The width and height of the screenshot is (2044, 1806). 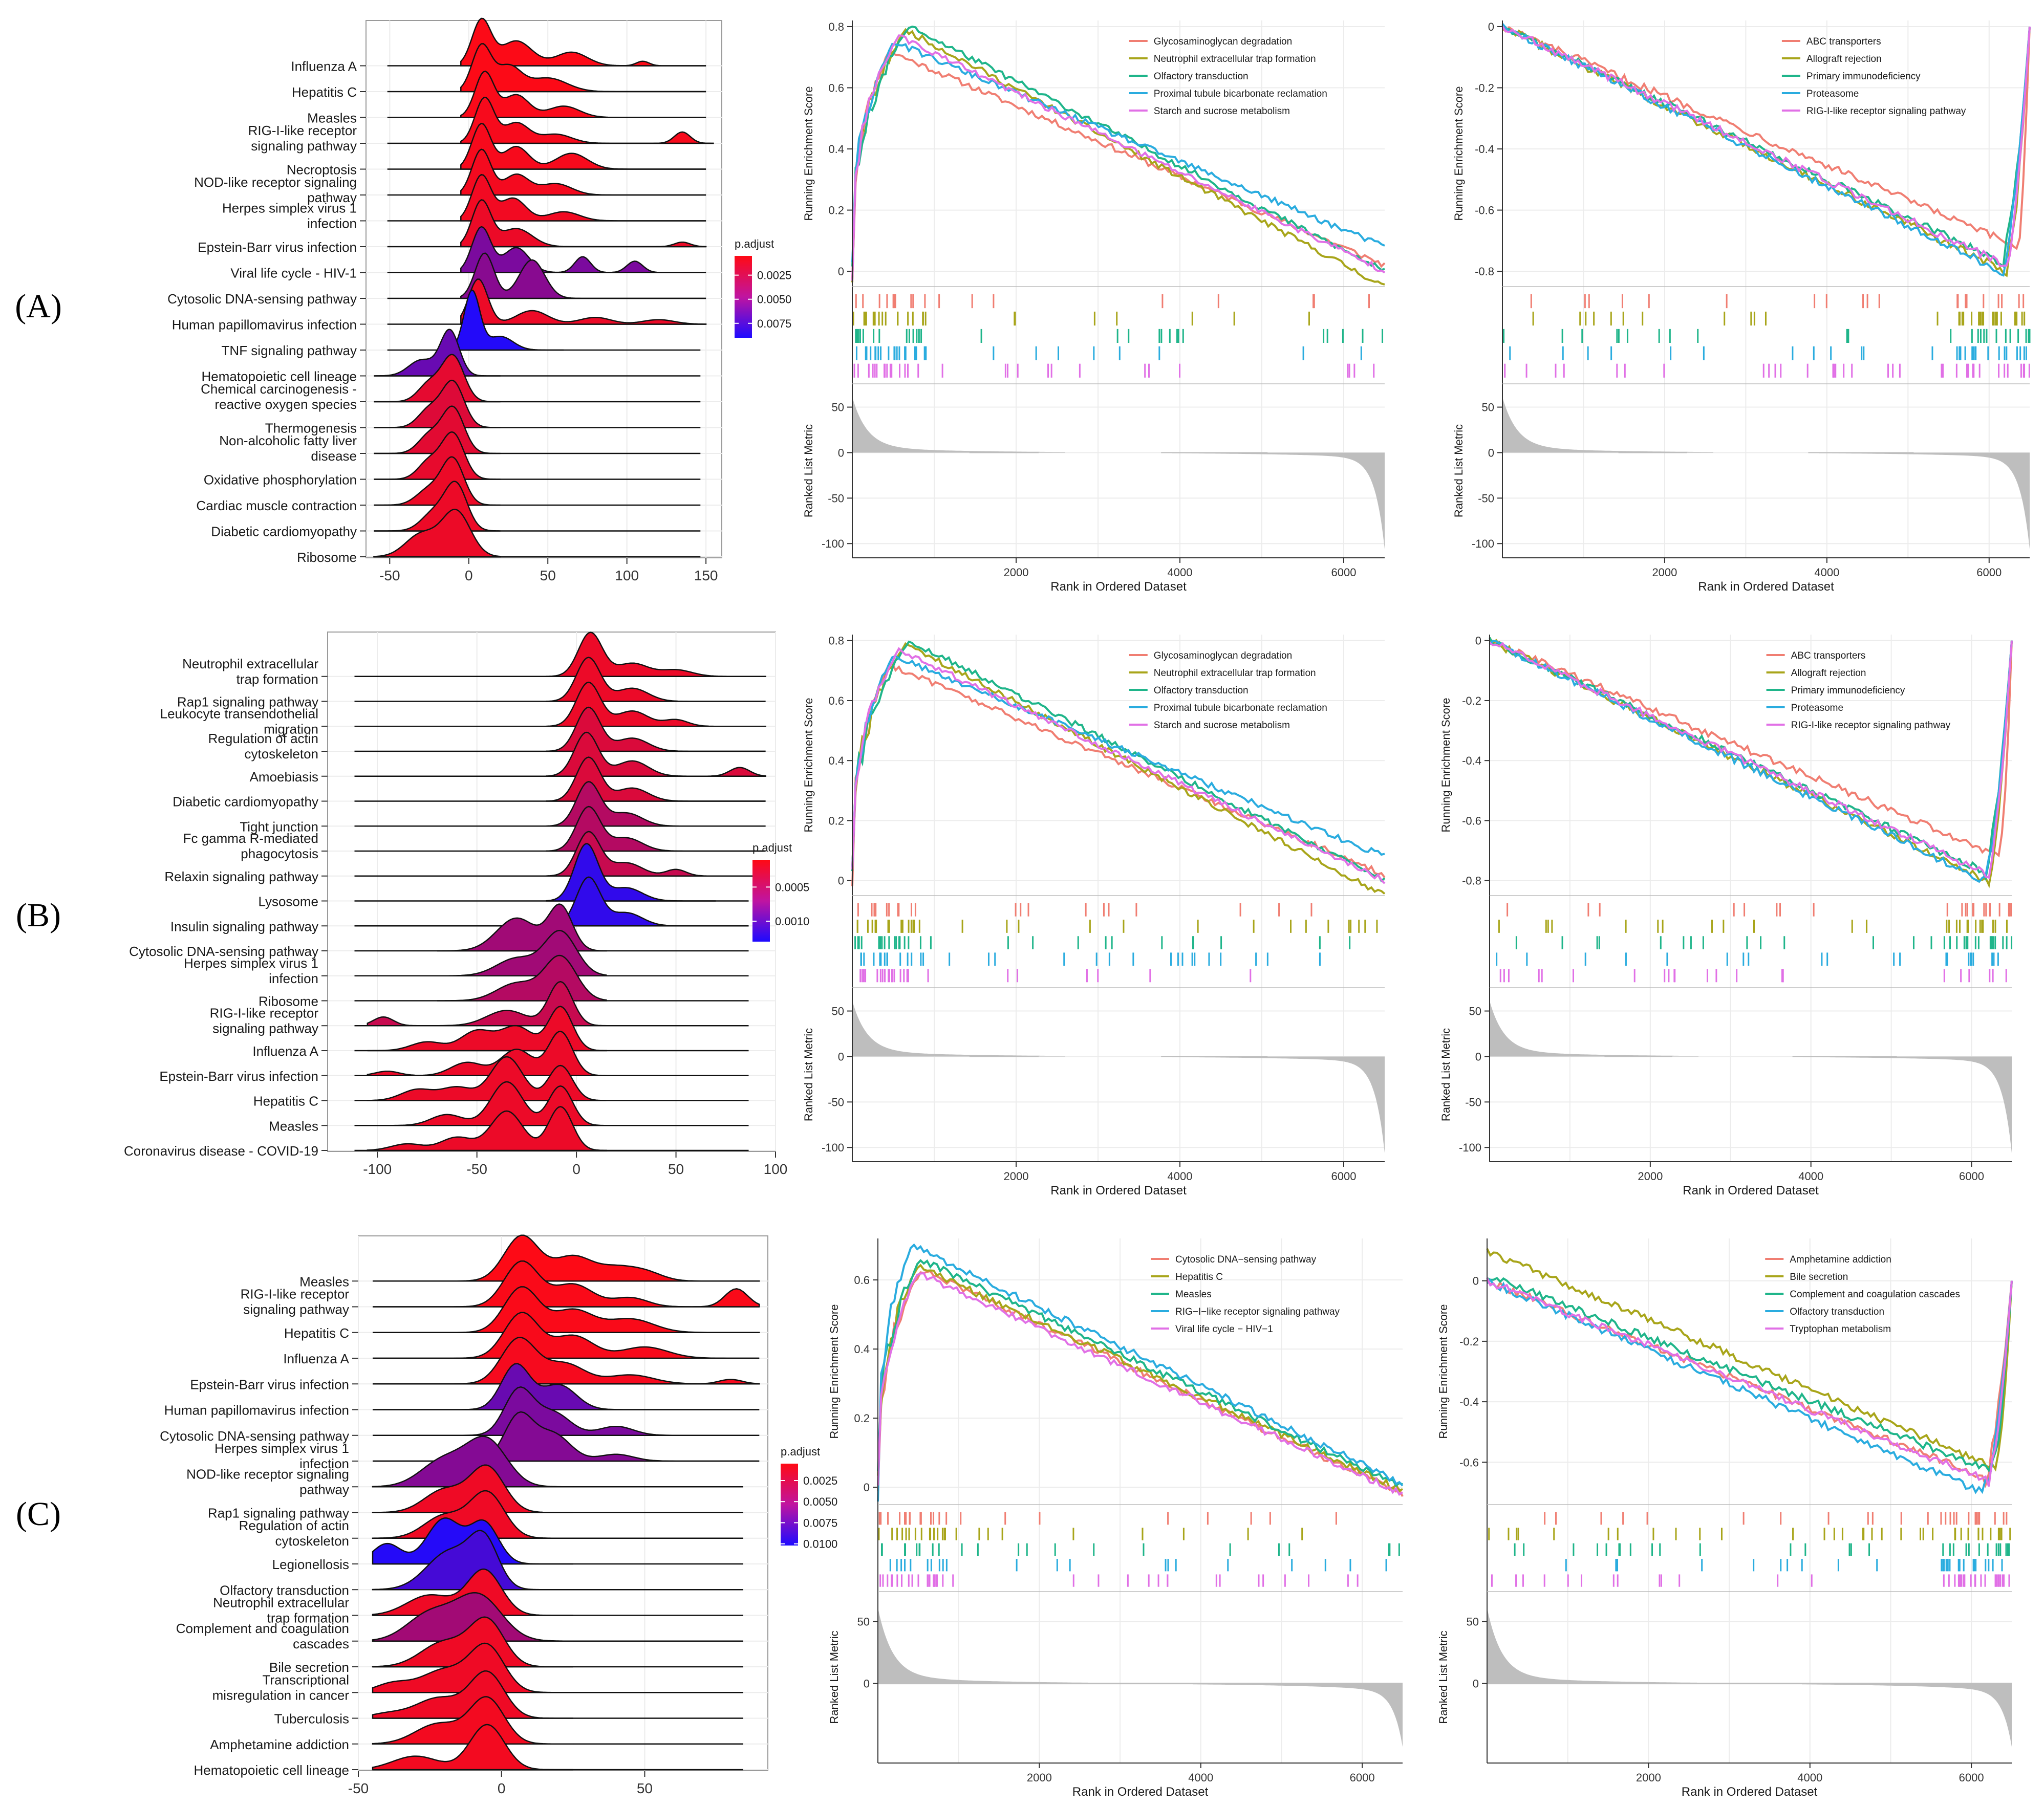 I want to click on legend-label: Starch and sucrose metabolism, so click(x=1222, y=111).